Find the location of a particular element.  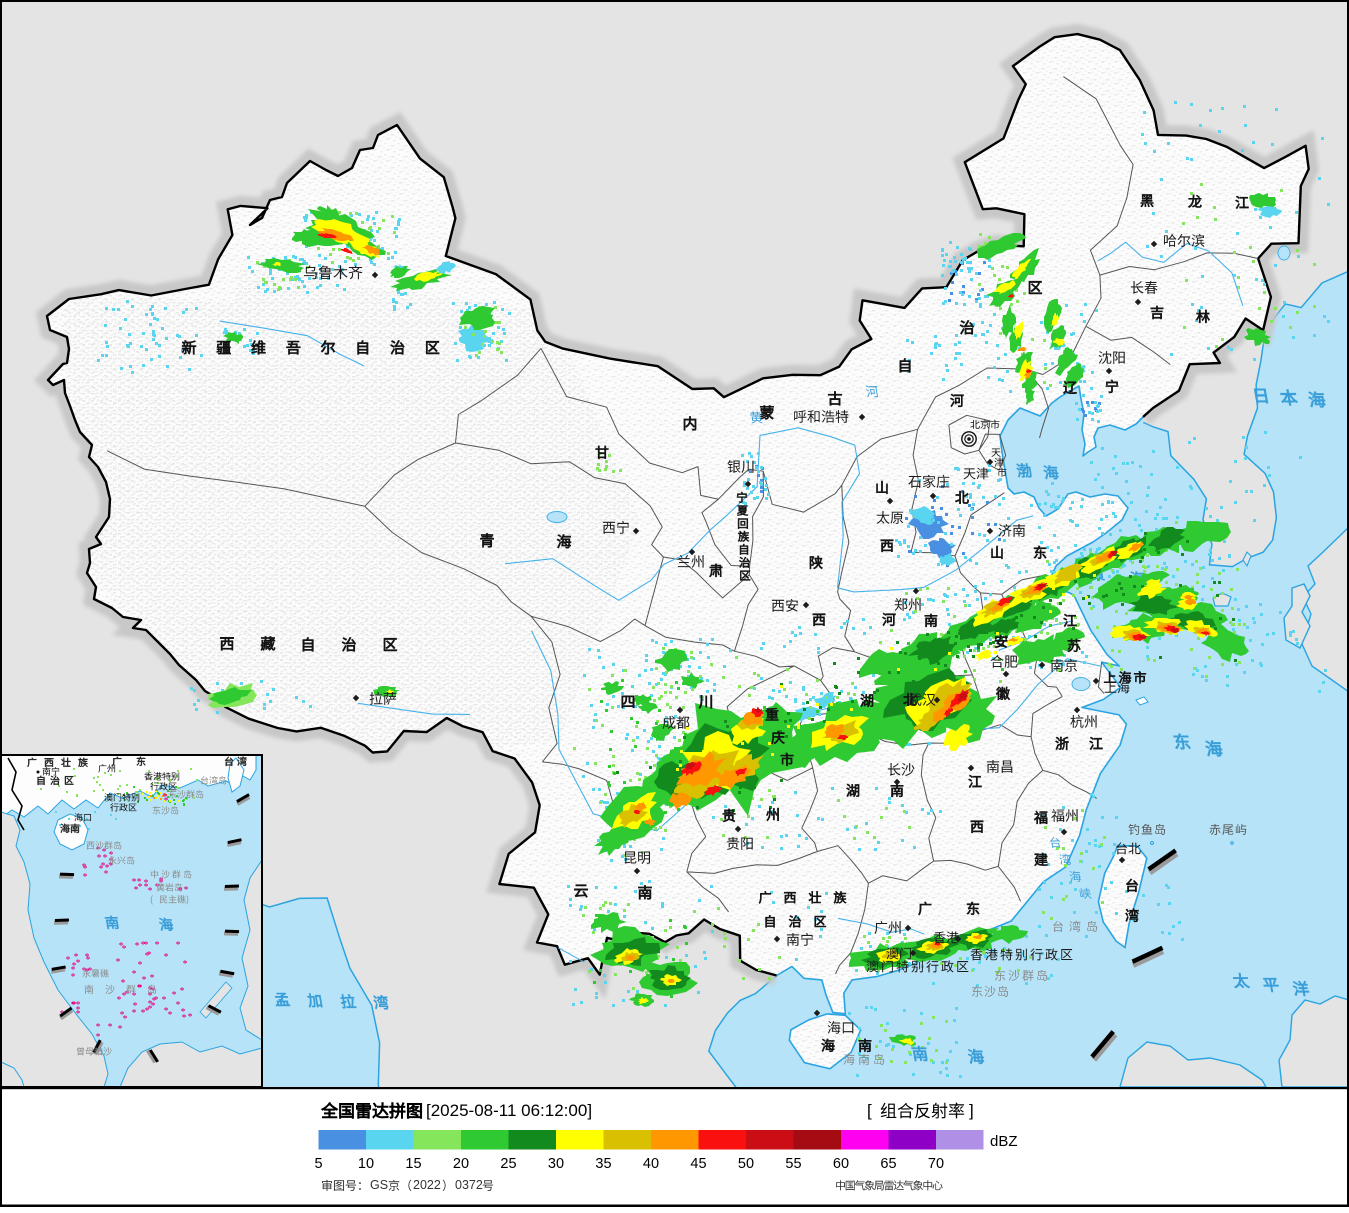

svg-text: 5 is located at coordinates (318, 1164).